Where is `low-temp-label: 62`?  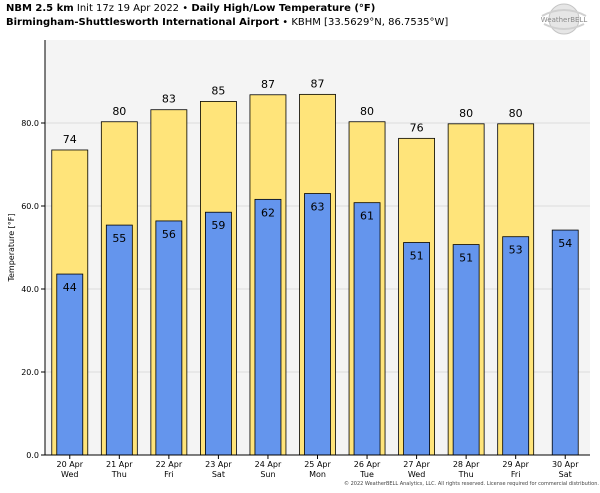 low-temp-label: 62 is located at coordinates (268, 212).